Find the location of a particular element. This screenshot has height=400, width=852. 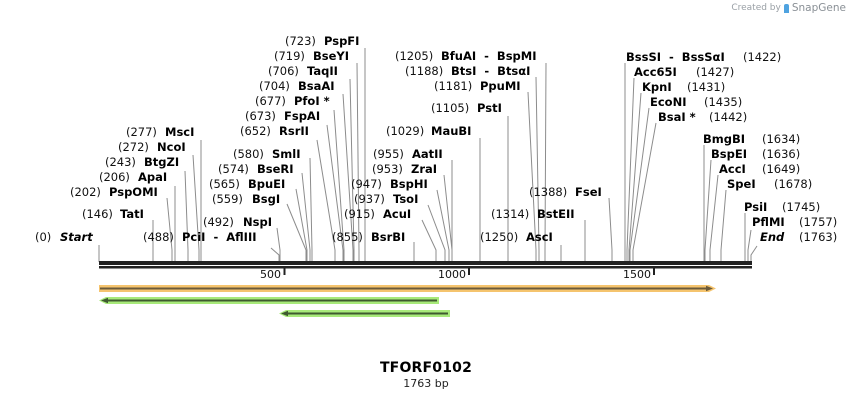

site-tati: (146) TatI is located at coordinates (113, 214).